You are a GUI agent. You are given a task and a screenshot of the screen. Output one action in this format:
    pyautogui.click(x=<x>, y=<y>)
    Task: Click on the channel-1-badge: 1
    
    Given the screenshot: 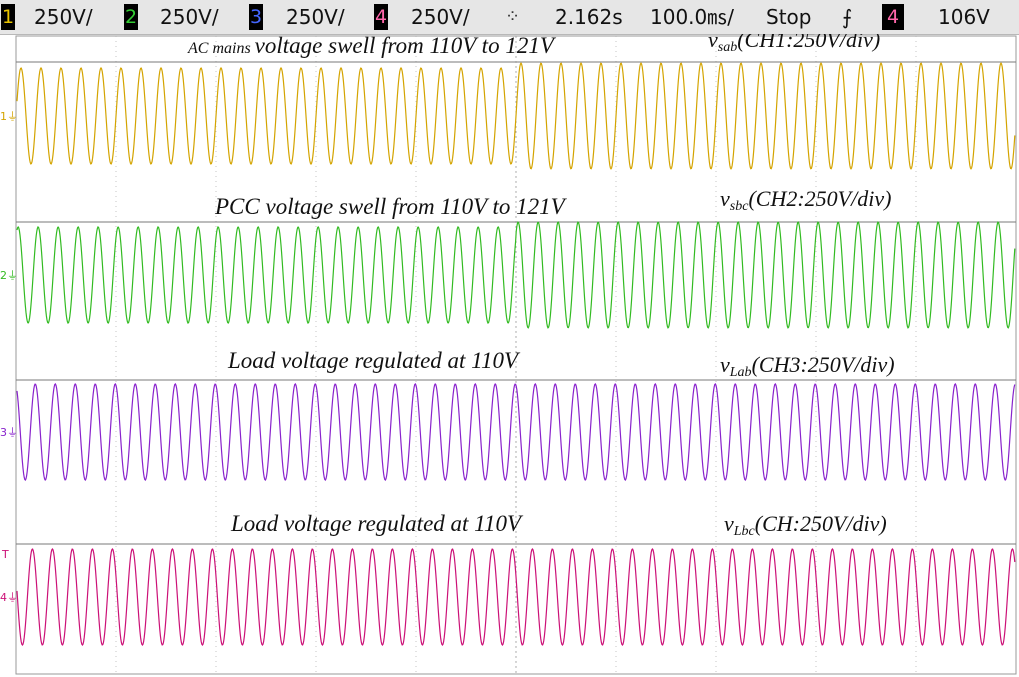 What is the action you would take?
    pyautogui.click(x=8, y=17)
    